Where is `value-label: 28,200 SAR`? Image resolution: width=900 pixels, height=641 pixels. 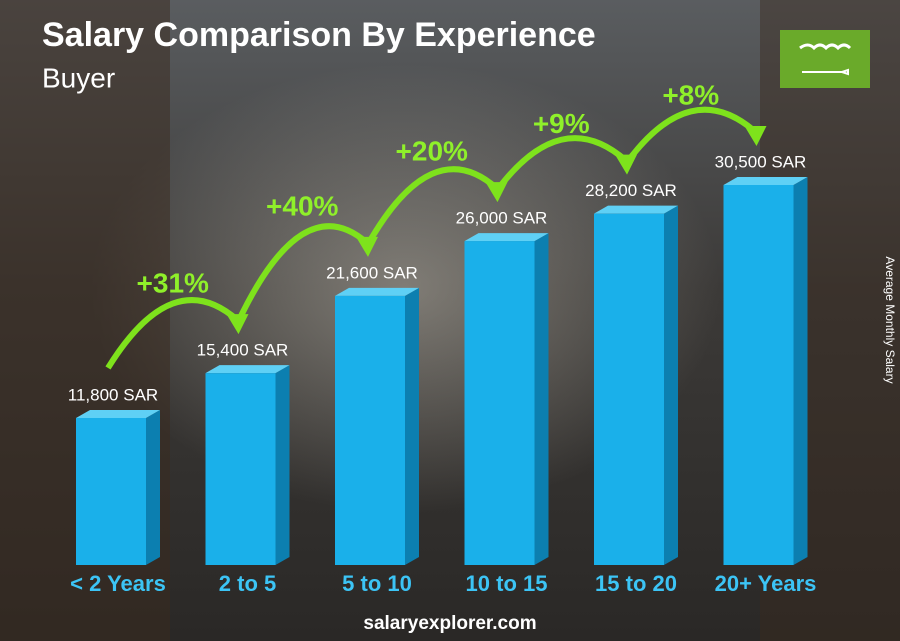
value-label: 28,200 SAR is located at coordinates (631, 190).